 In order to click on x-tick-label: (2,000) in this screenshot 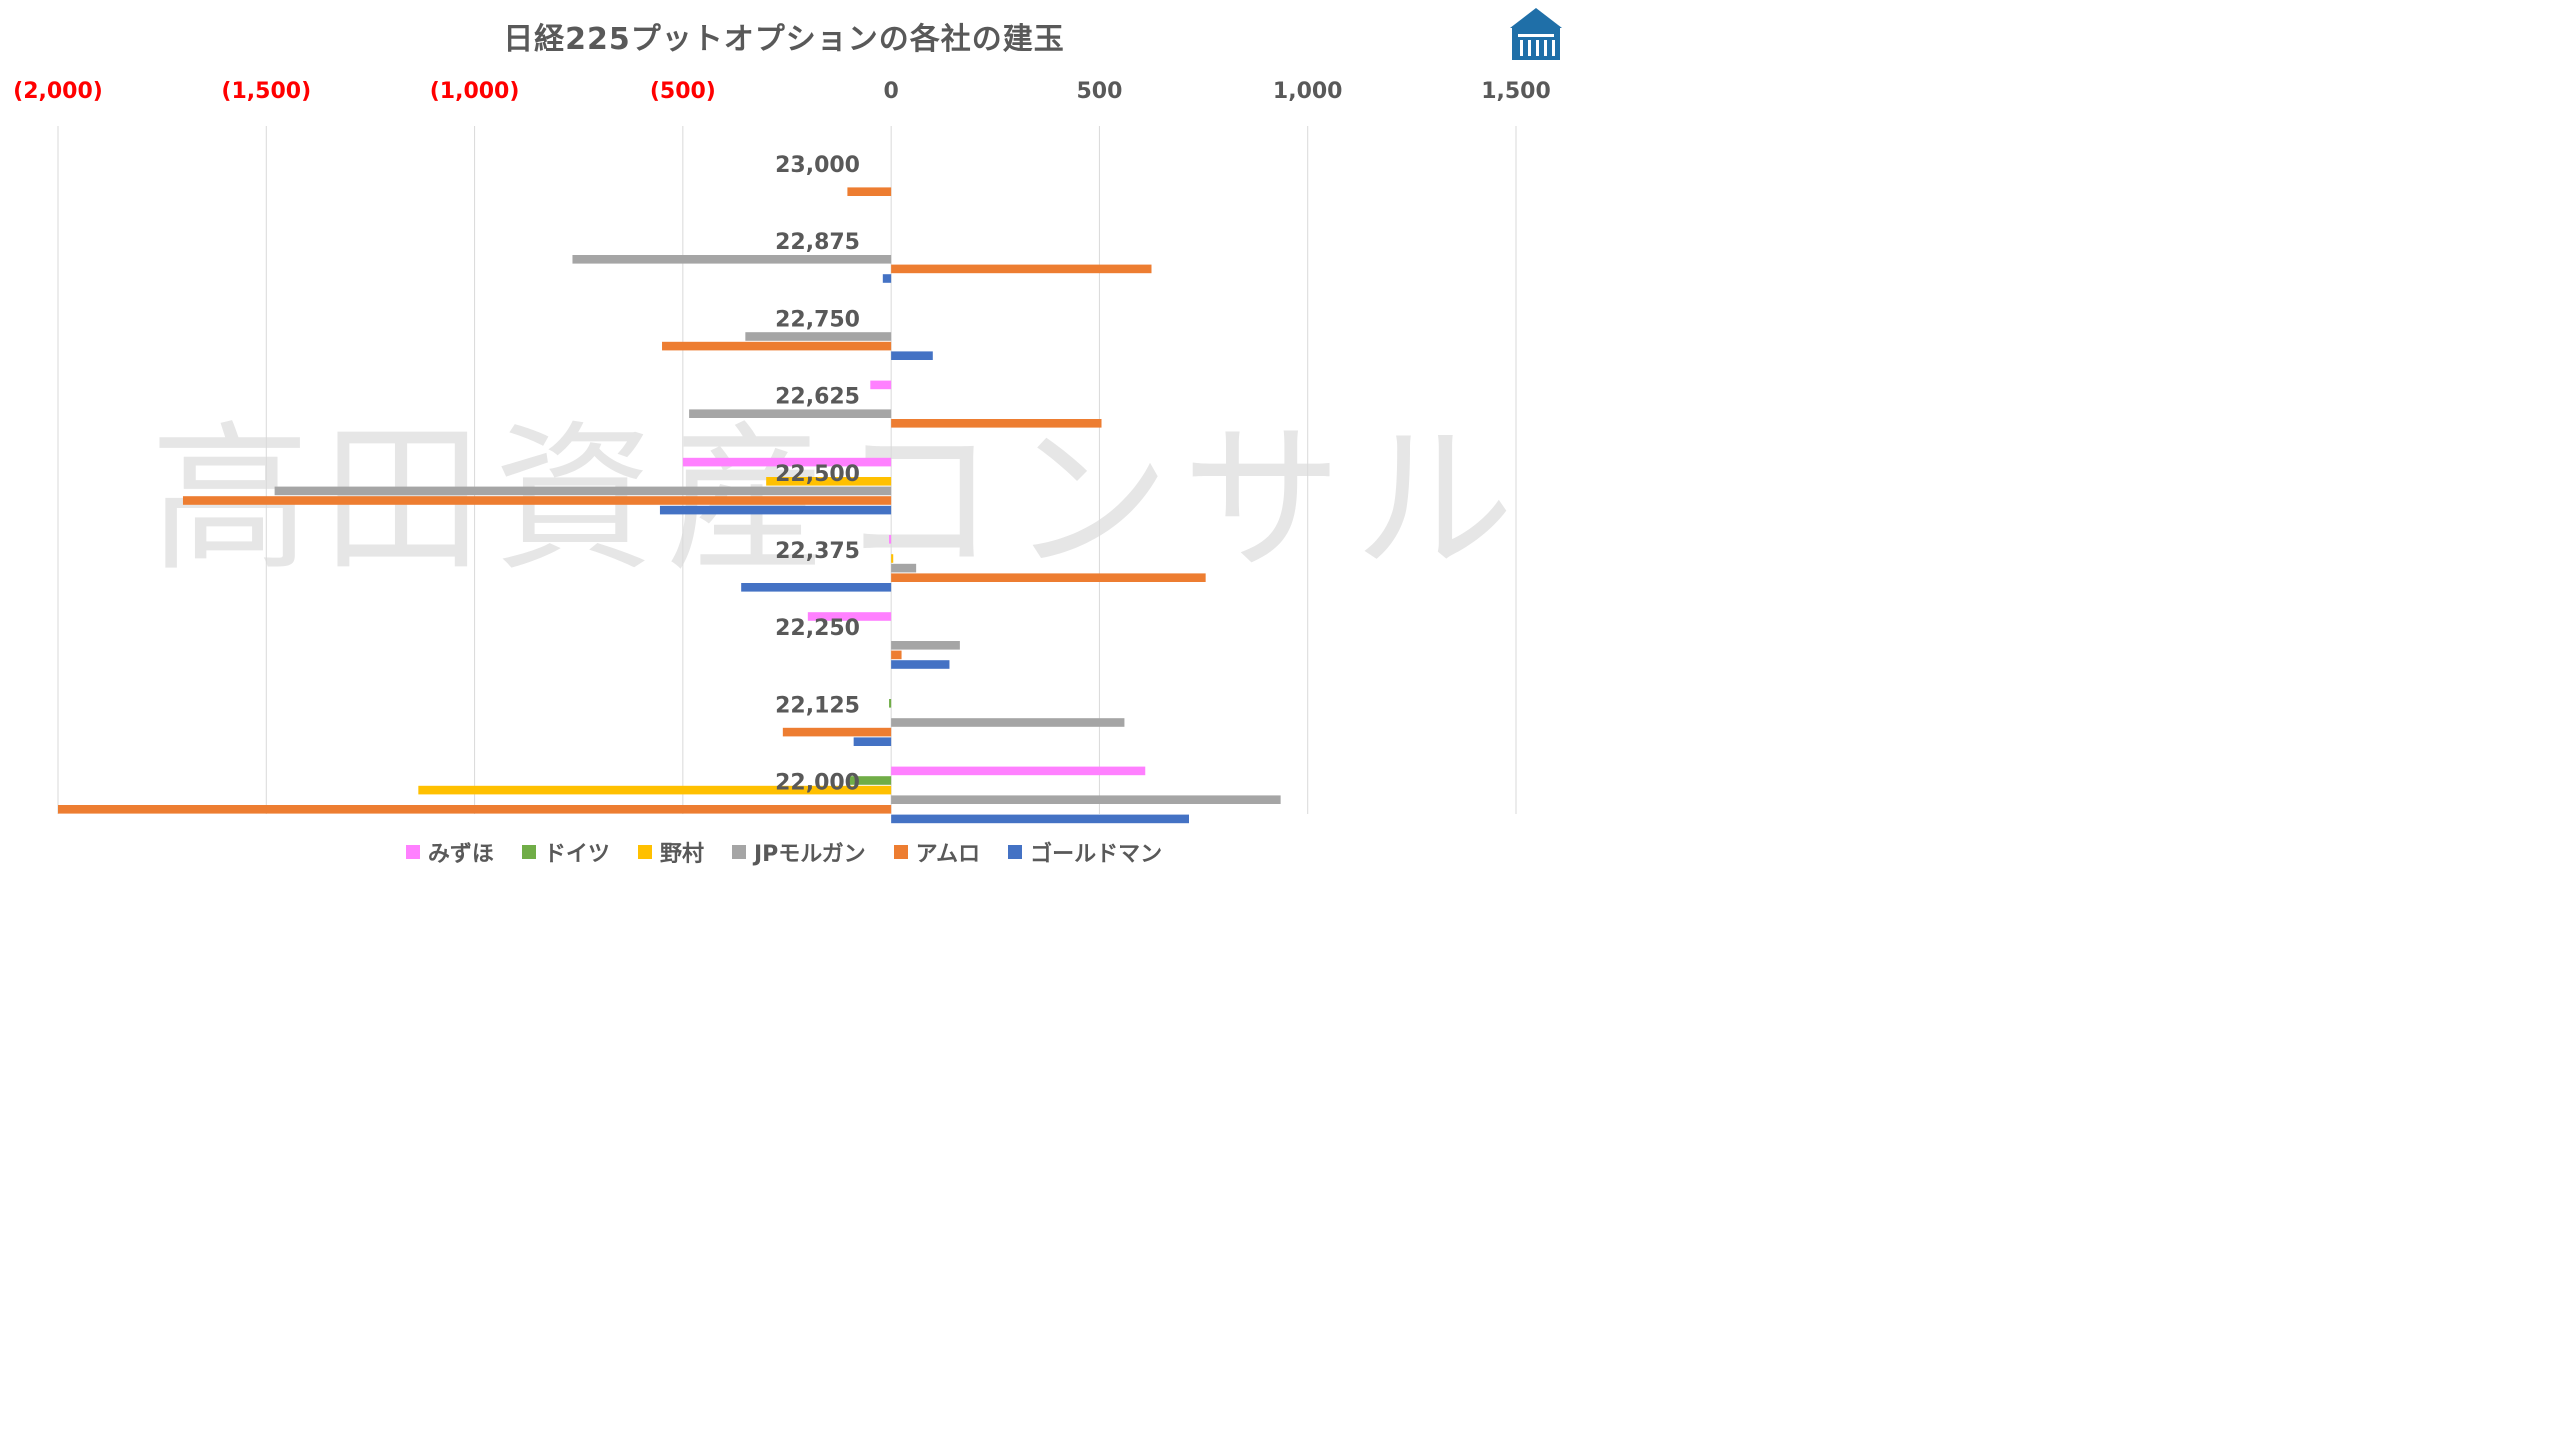, I will do `click(58, 91)`.